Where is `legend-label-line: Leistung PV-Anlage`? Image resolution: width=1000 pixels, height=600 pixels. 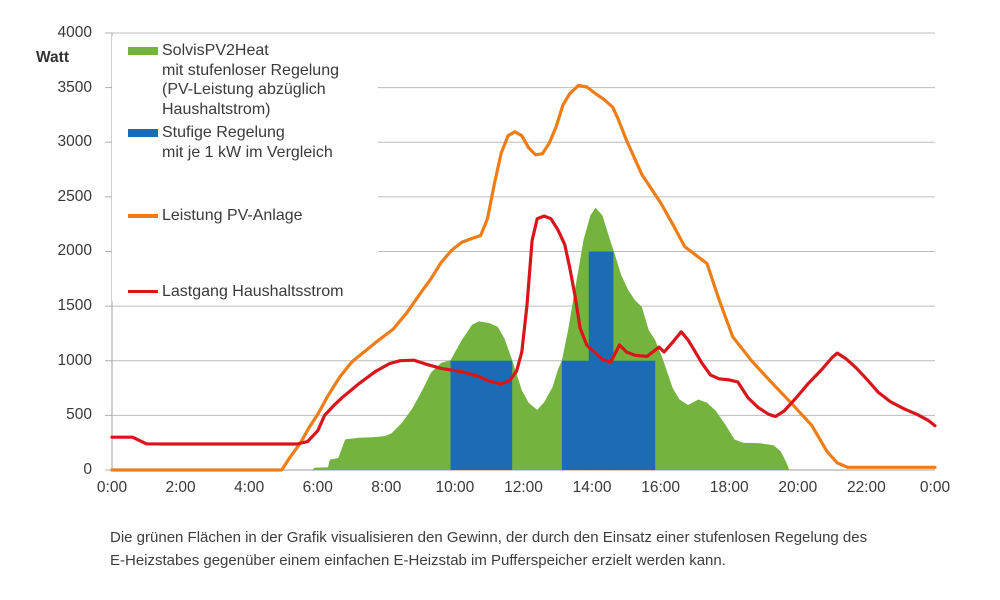 legend-label-line: Leistung PV-Anlage is located at coordinates (232, 215).